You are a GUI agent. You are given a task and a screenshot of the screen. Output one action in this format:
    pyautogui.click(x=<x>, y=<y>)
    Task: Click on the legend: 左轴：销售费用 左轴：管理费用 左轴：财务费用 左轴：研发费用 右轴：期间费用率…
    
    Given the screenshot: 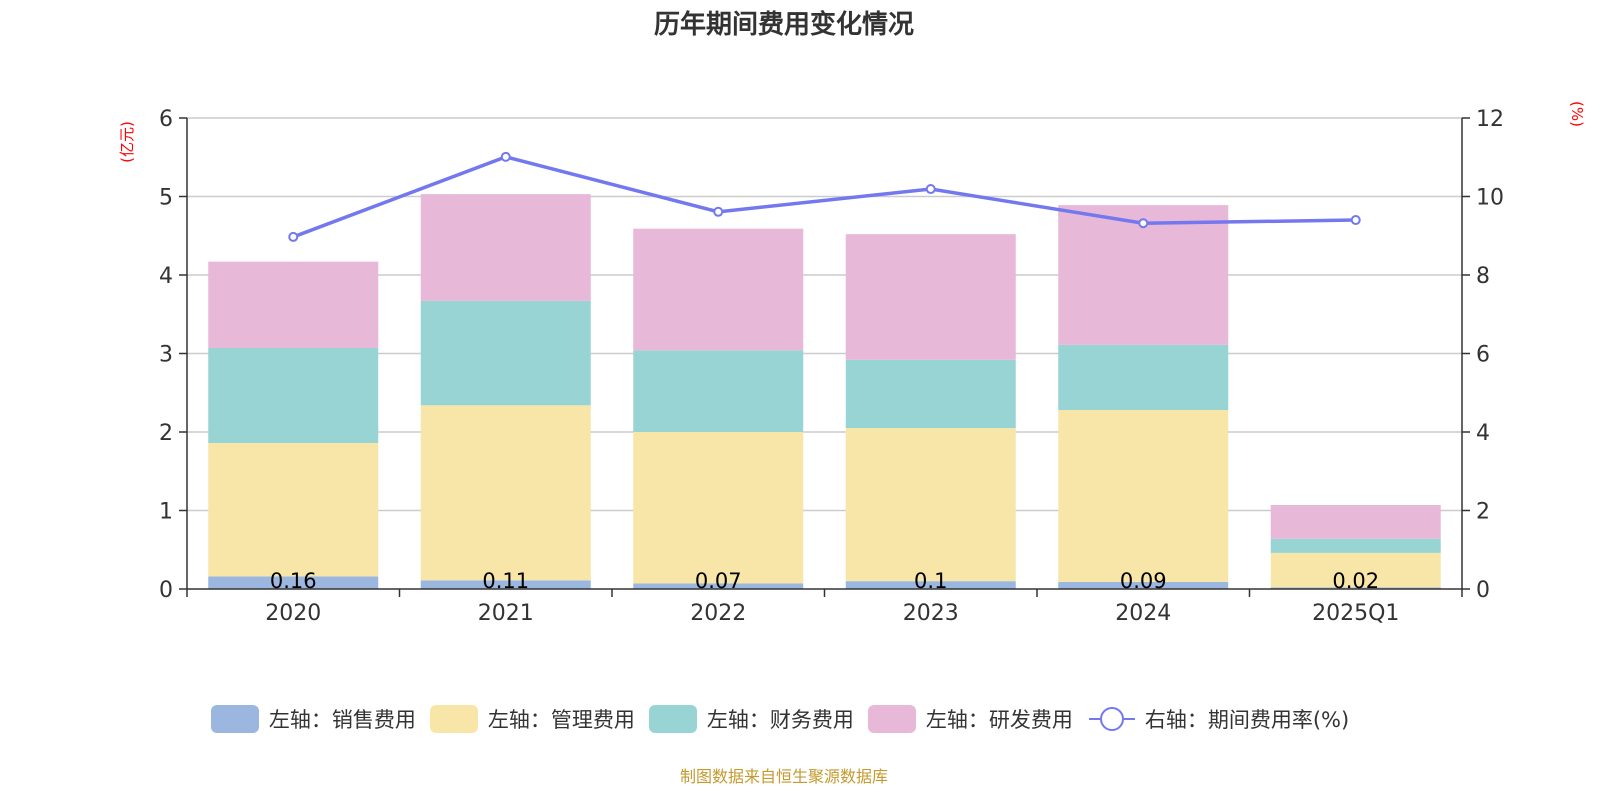 What is the action you would take?
    pyautogui.click(x=780, y=719)
    